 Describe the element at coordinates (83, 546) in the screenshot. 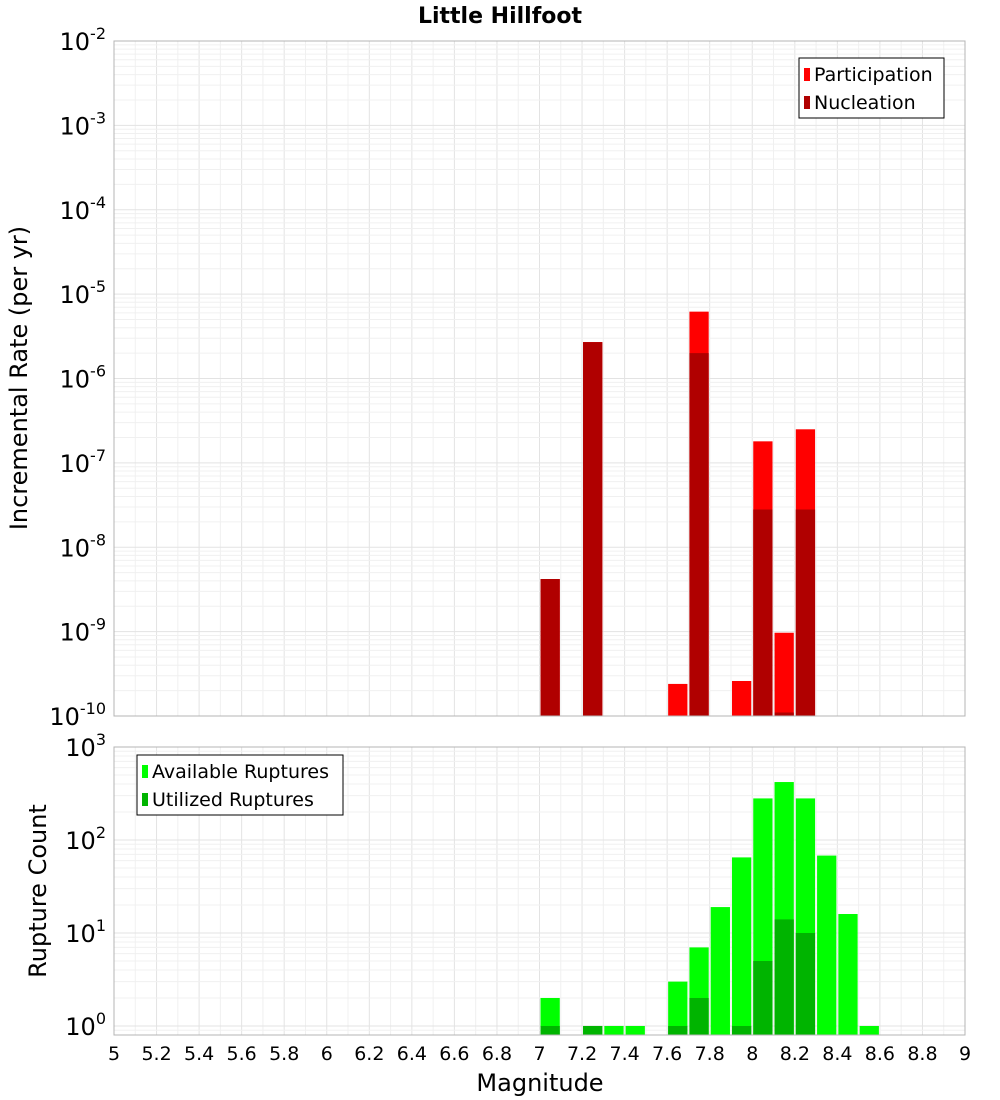

I see `rate-y-tick-label: 10⁻⁸` at that location.